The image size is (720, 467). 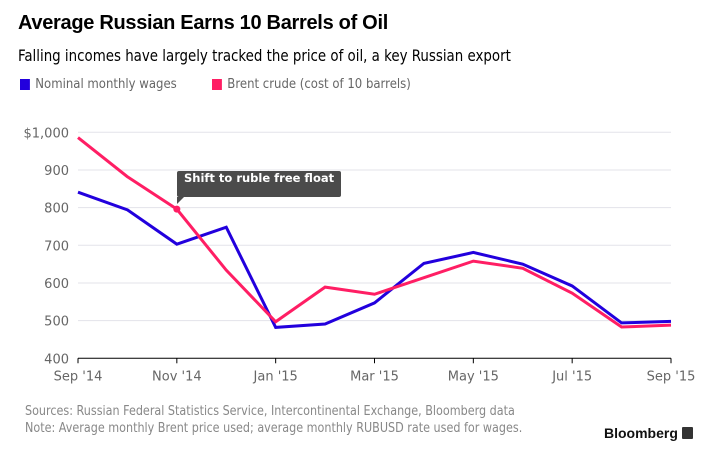 I want to click on annotation-free-float: Shift to ruble free float, so click(x=259, y=187).